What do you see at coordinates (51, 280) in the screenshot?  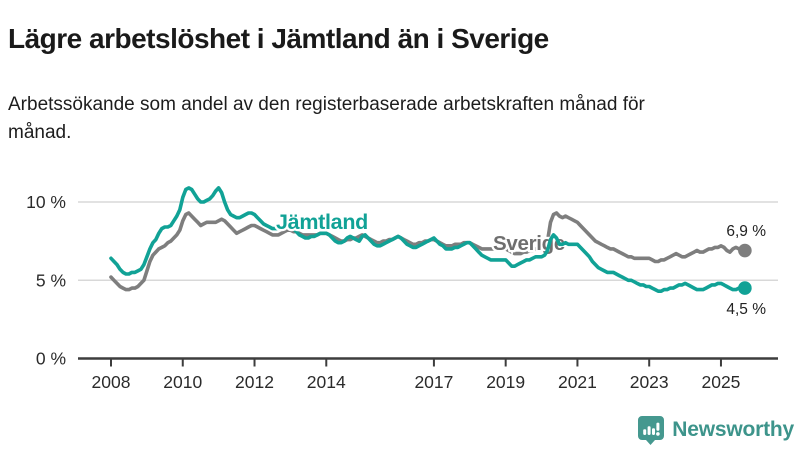 I see `y-axis-tick-label: 5 %` at bounding box center [51, 280].